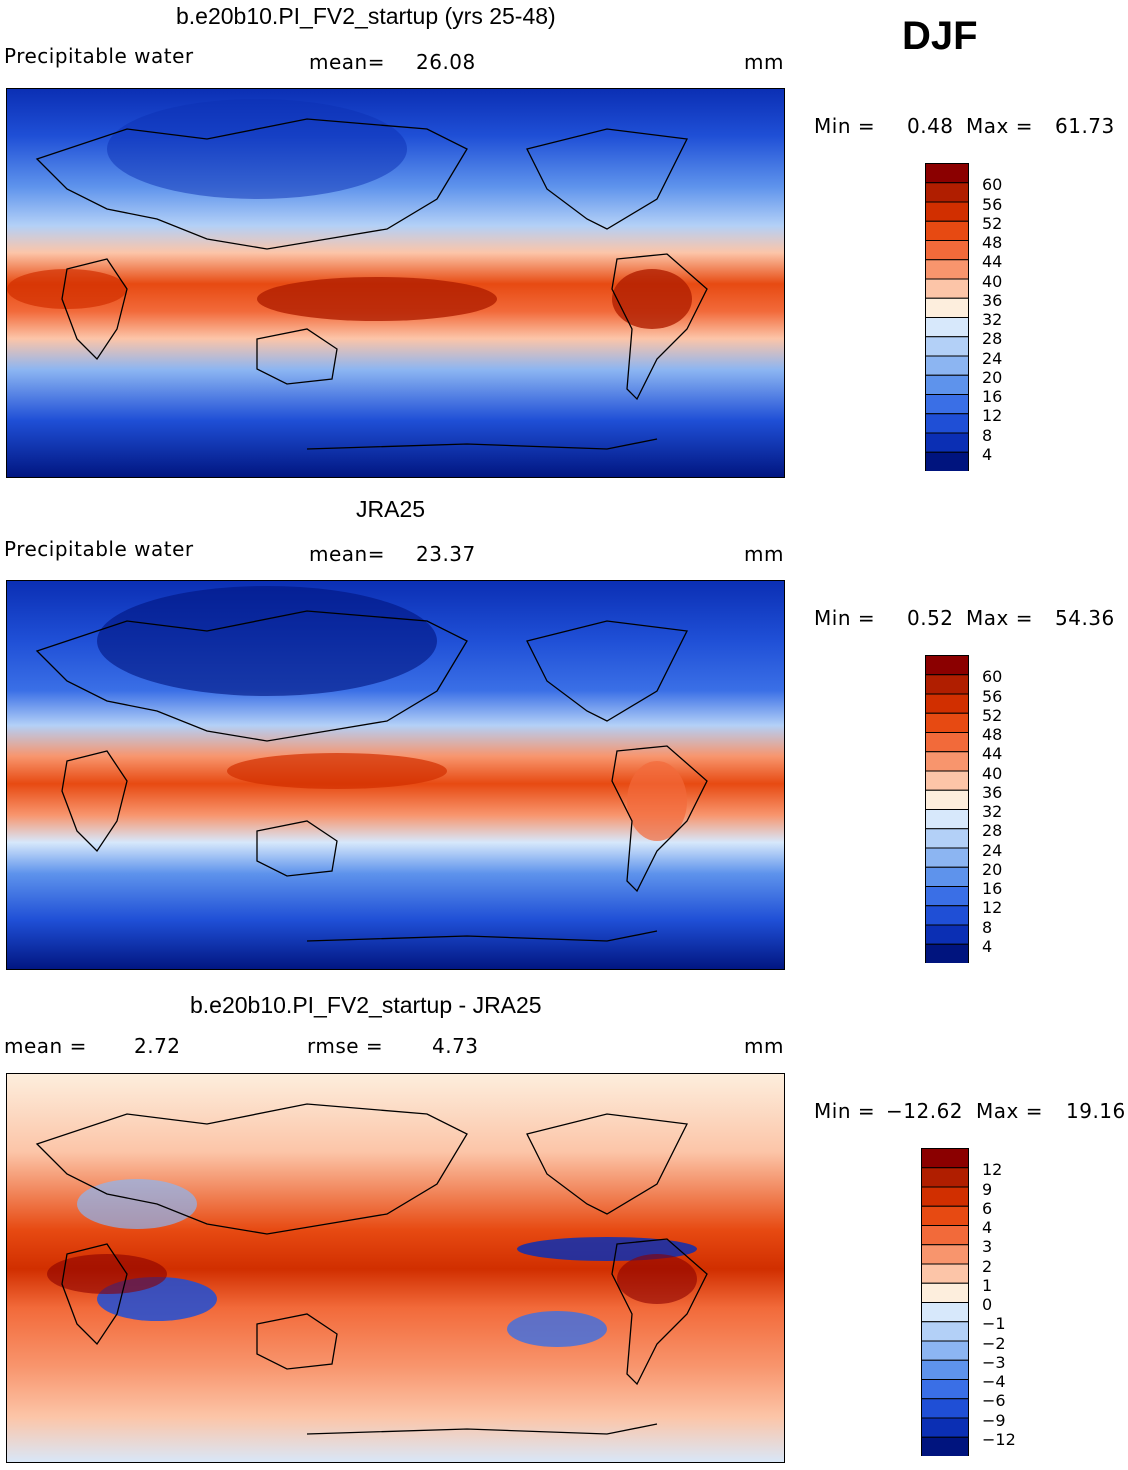 The image size is (1128, 1470). I want to click on panel-1-max-label: Max =, so click(999, 126).